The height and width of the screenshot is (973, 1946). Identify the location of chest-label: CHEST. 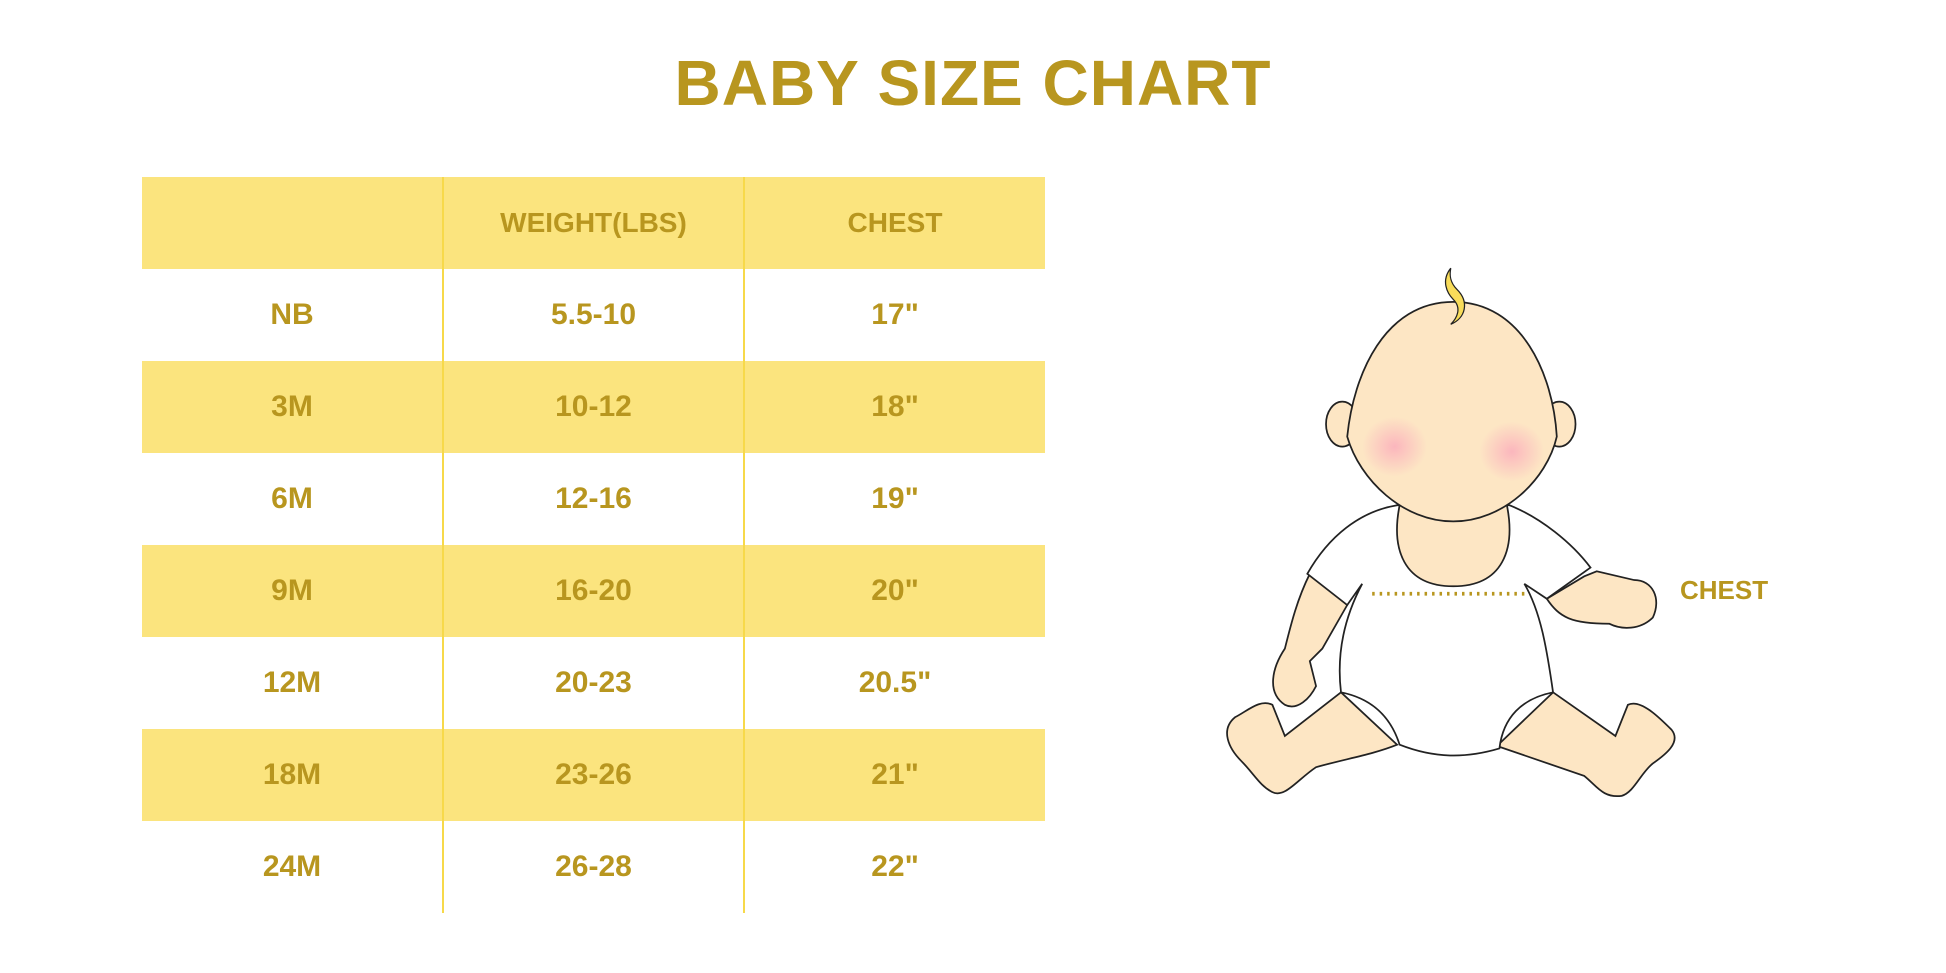
(1724, 590).